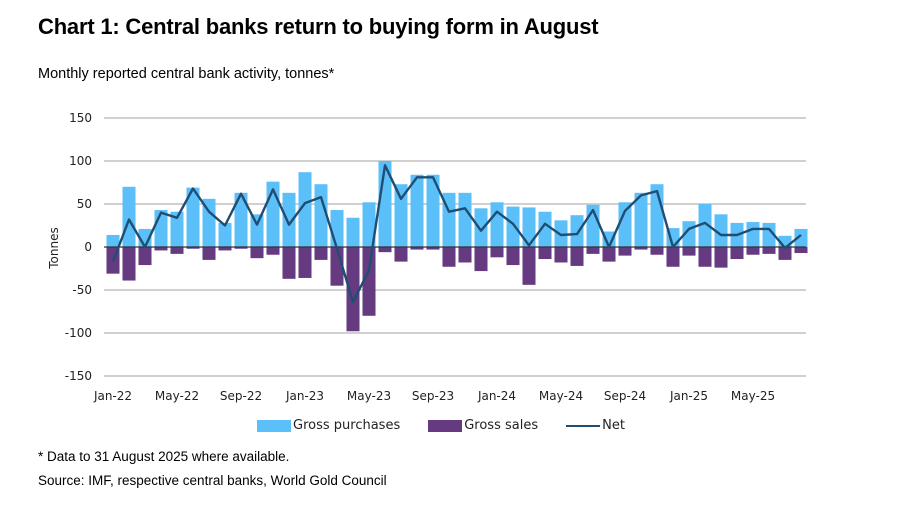  What do you see at coordinates (78, 247) in the screenshot?
I see `y-axis-ticks: 150 100 50 0 -50 -100 -150` at bounding box center [78, 247].